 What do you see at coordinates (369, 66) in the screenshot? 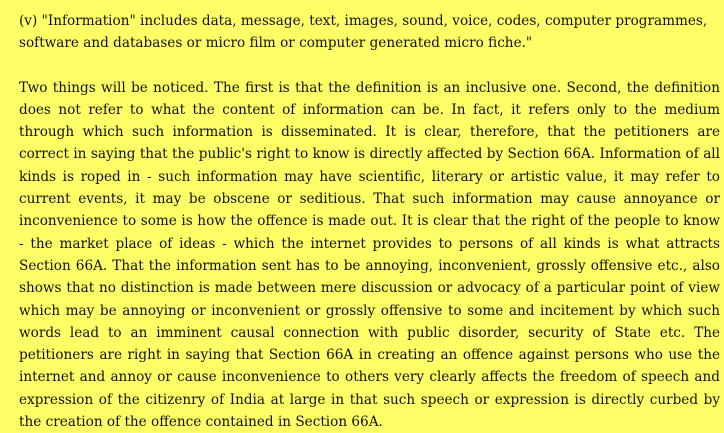
I see `paragraph-spacer` at bounding box center [369, 66].